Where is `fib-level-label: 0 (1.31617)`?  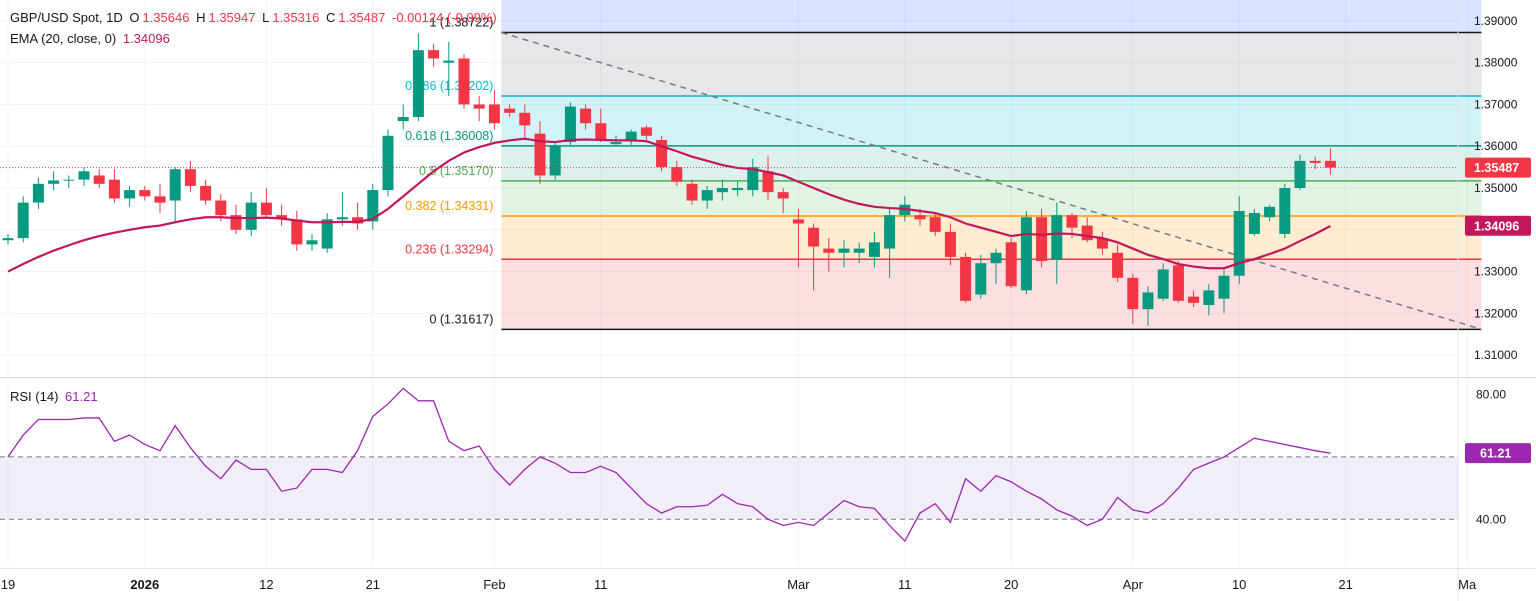
fib-level-label: 0 (1.31617) is located at coordinates (461, 319).